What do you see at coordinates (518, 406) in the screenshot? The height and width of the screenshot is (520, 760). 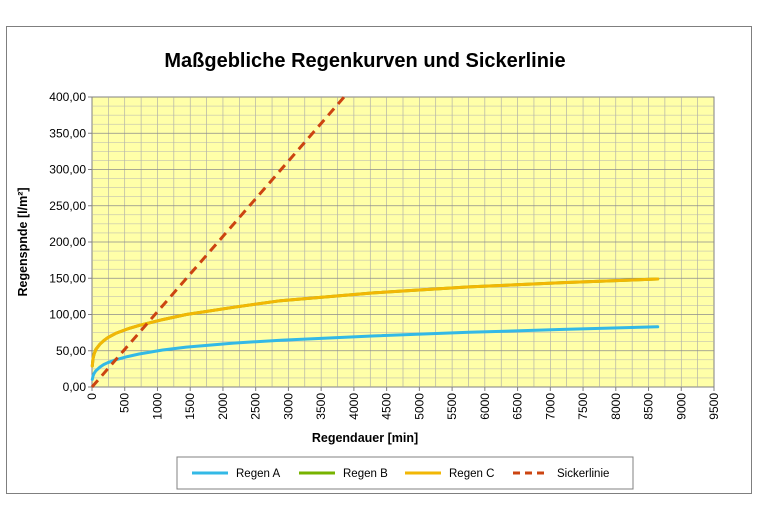 I see `x-tick-label: 6500` at bounding box center [518, 406].